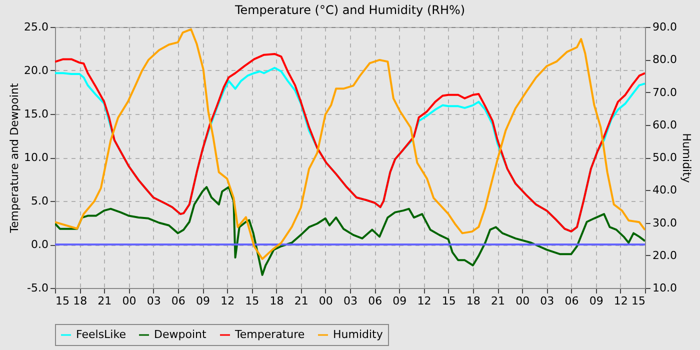 This screenshot has width=700, height=350. What do you see at coordinates (39, 244) in the screenshot?
I see `y-tick-label: 0.0` at bounding box center [39, 244].